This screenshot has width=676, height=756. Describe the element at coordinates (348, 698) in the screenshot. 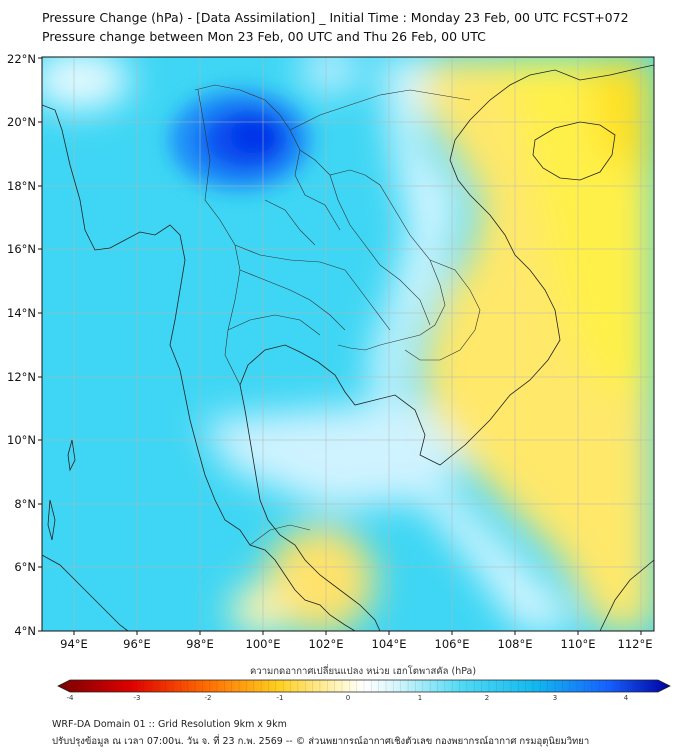

I see `colorbar-tick-label: 0` at that location.